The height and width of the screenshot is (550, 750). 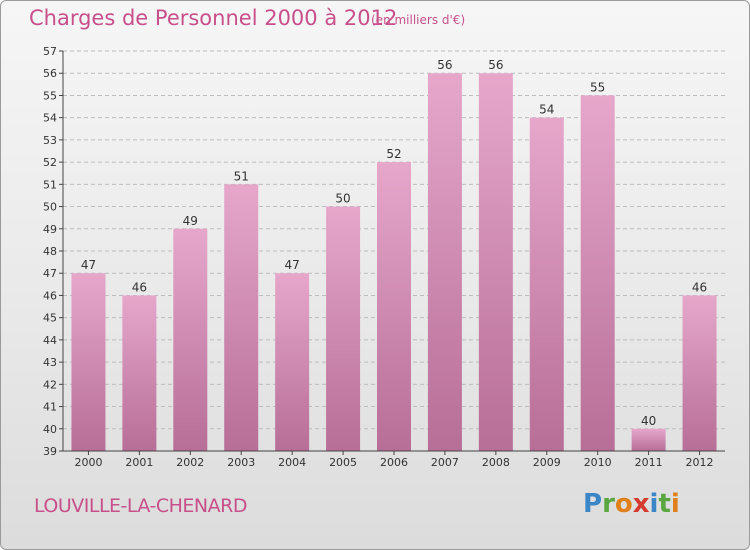 What do you see at coordinates (547, 462) in the screenshot?
I see `x-tick-label: 2009` at bounding box center [547, 462].